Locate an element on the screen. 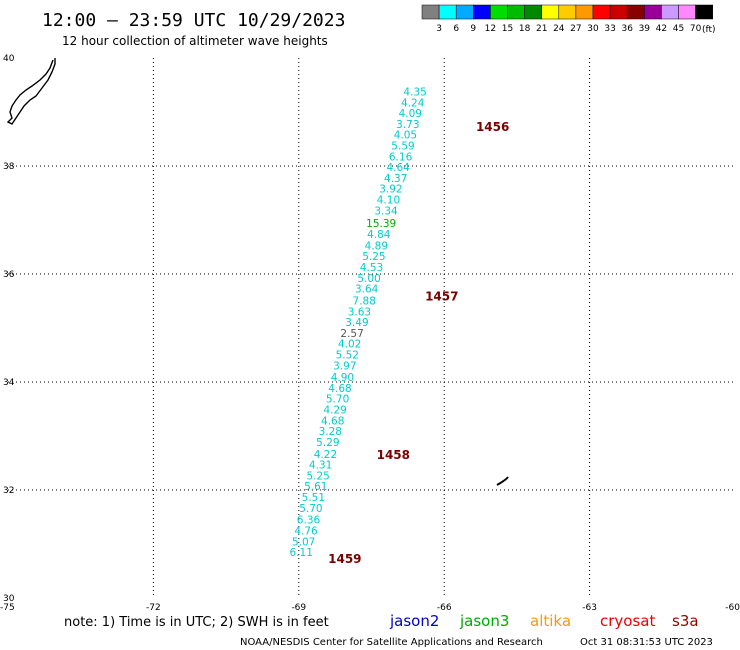 The width and height of the screenshot is (740, 650). satellite-s3a: s3a is located at coordinates (685, 621).